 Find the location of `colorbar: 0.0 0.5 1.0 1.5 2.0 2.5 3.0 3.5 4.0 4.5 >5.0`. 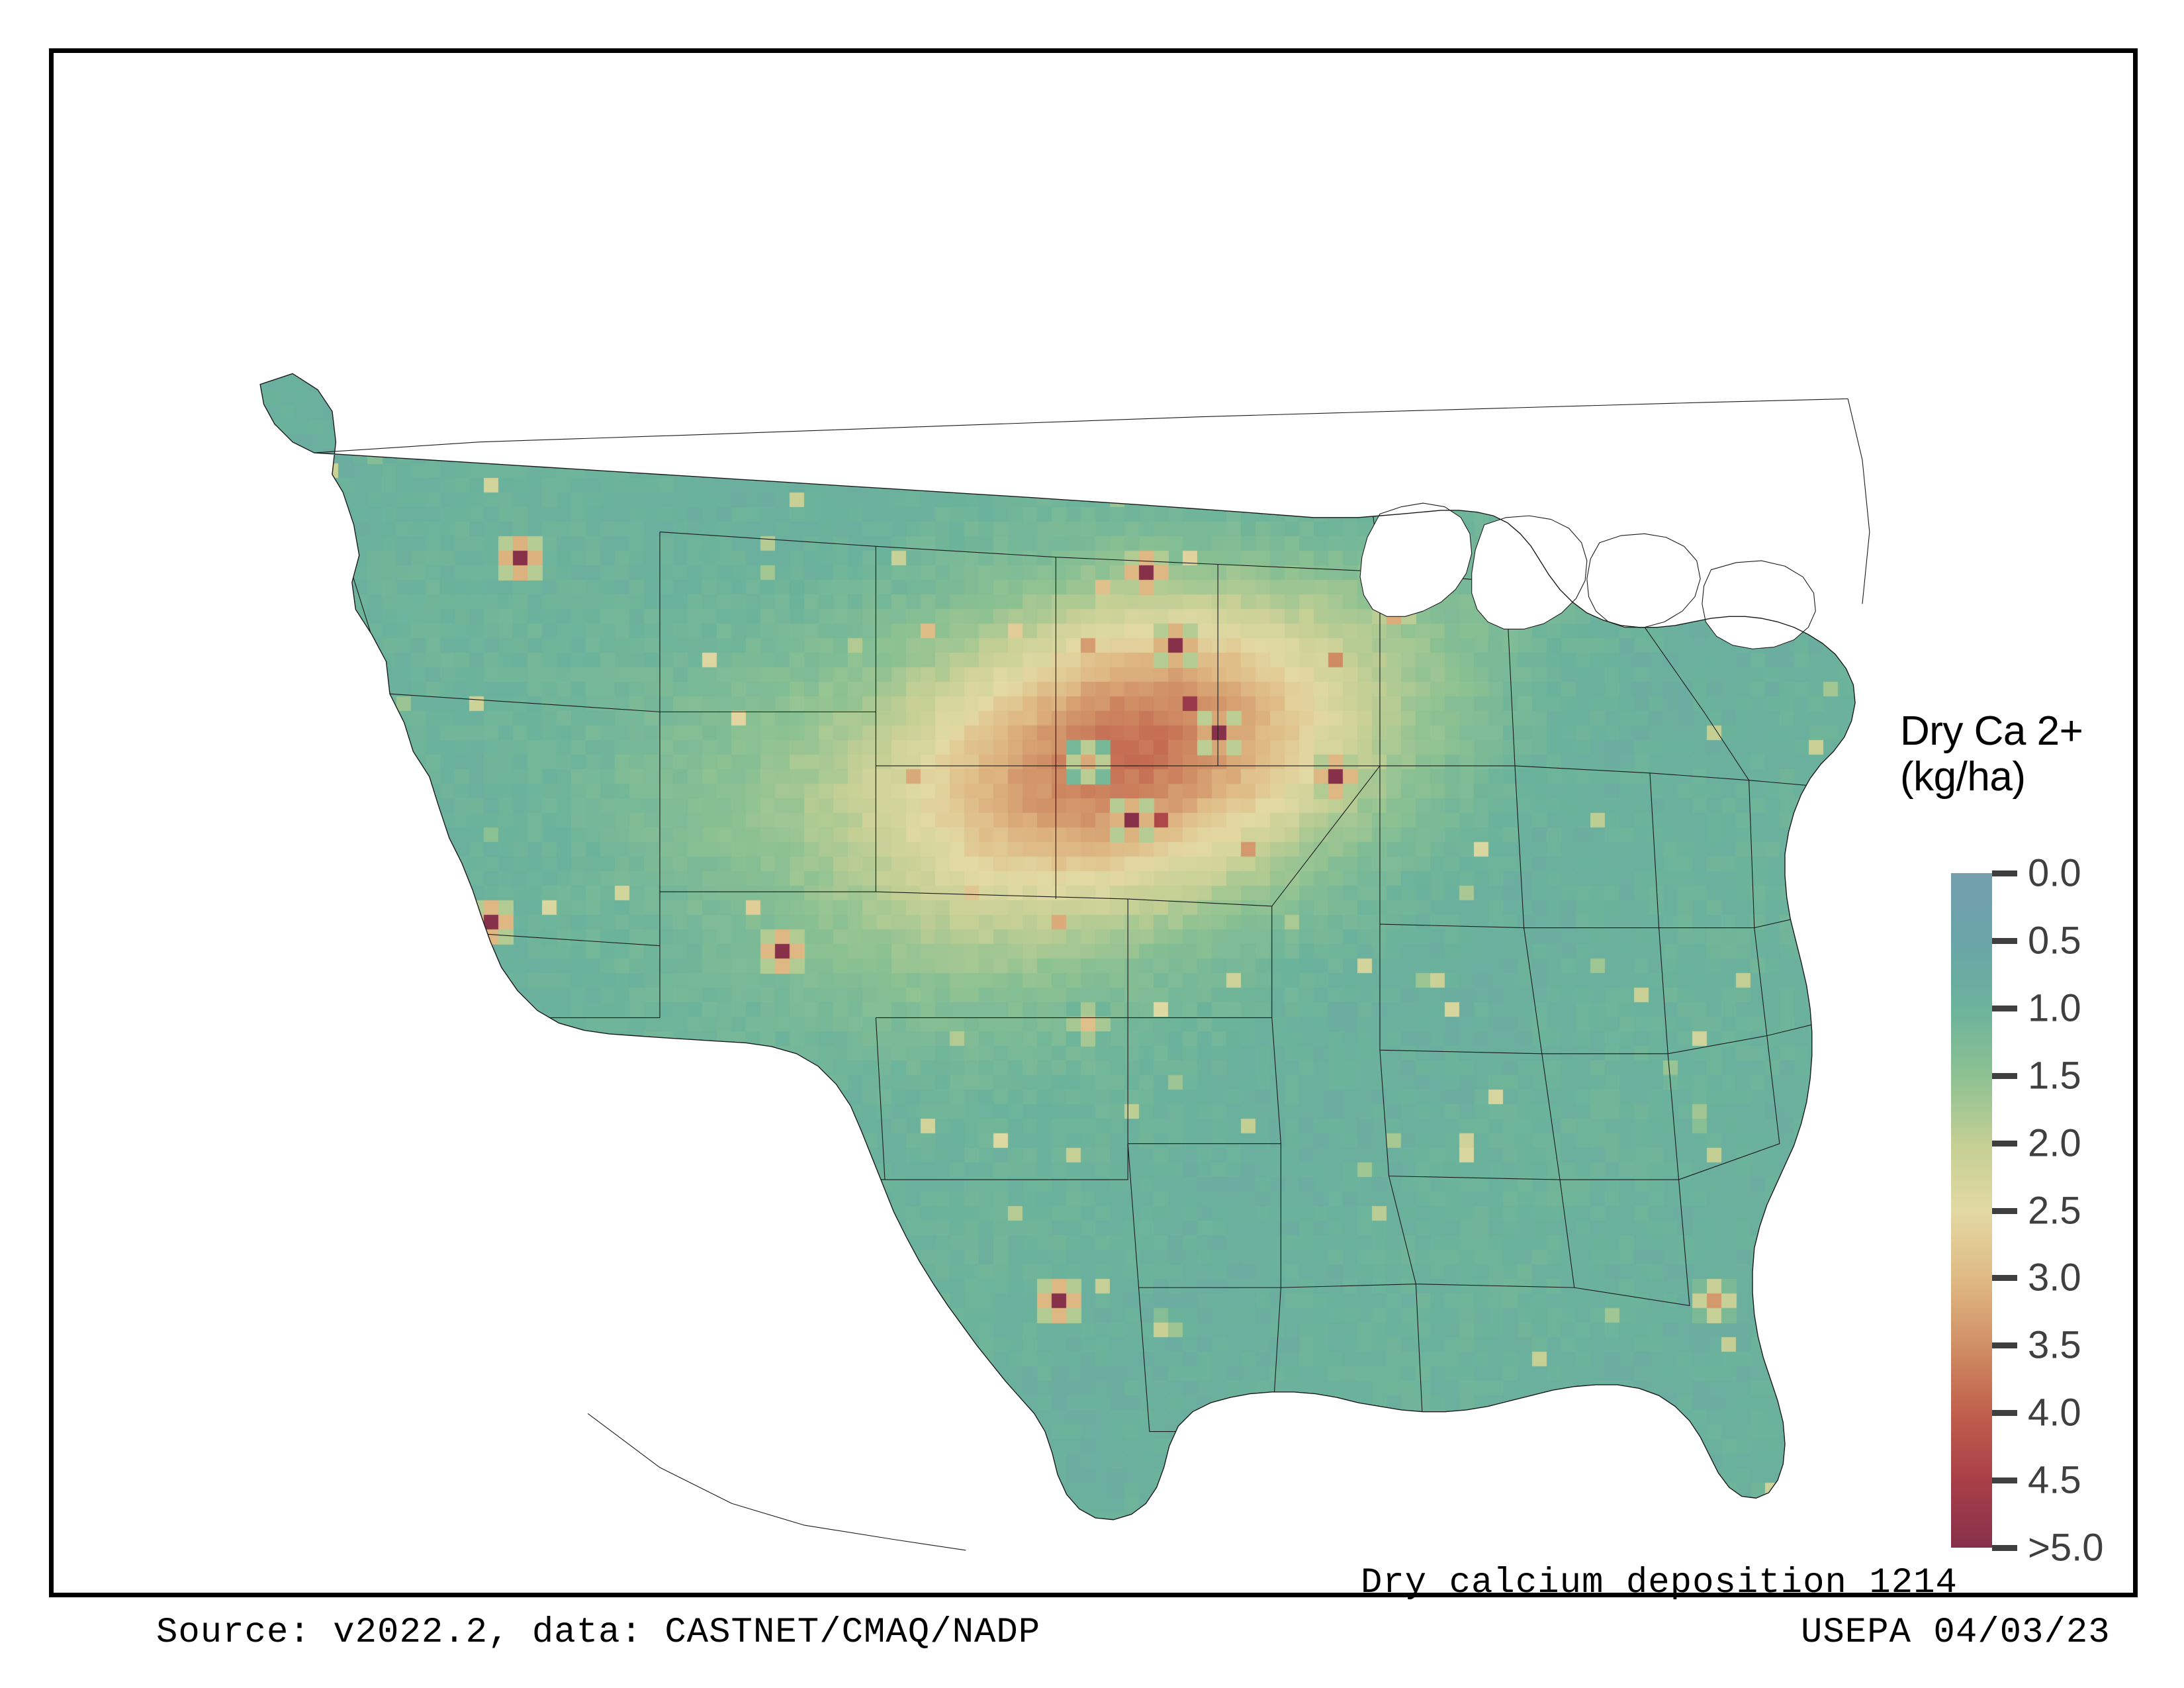

colorbar: 0.0 0.5 1.0 1.5 2.0 2.5 3.0 3.5 4.0 4.5 >5.0 is located at coordinates (2028, 1211).